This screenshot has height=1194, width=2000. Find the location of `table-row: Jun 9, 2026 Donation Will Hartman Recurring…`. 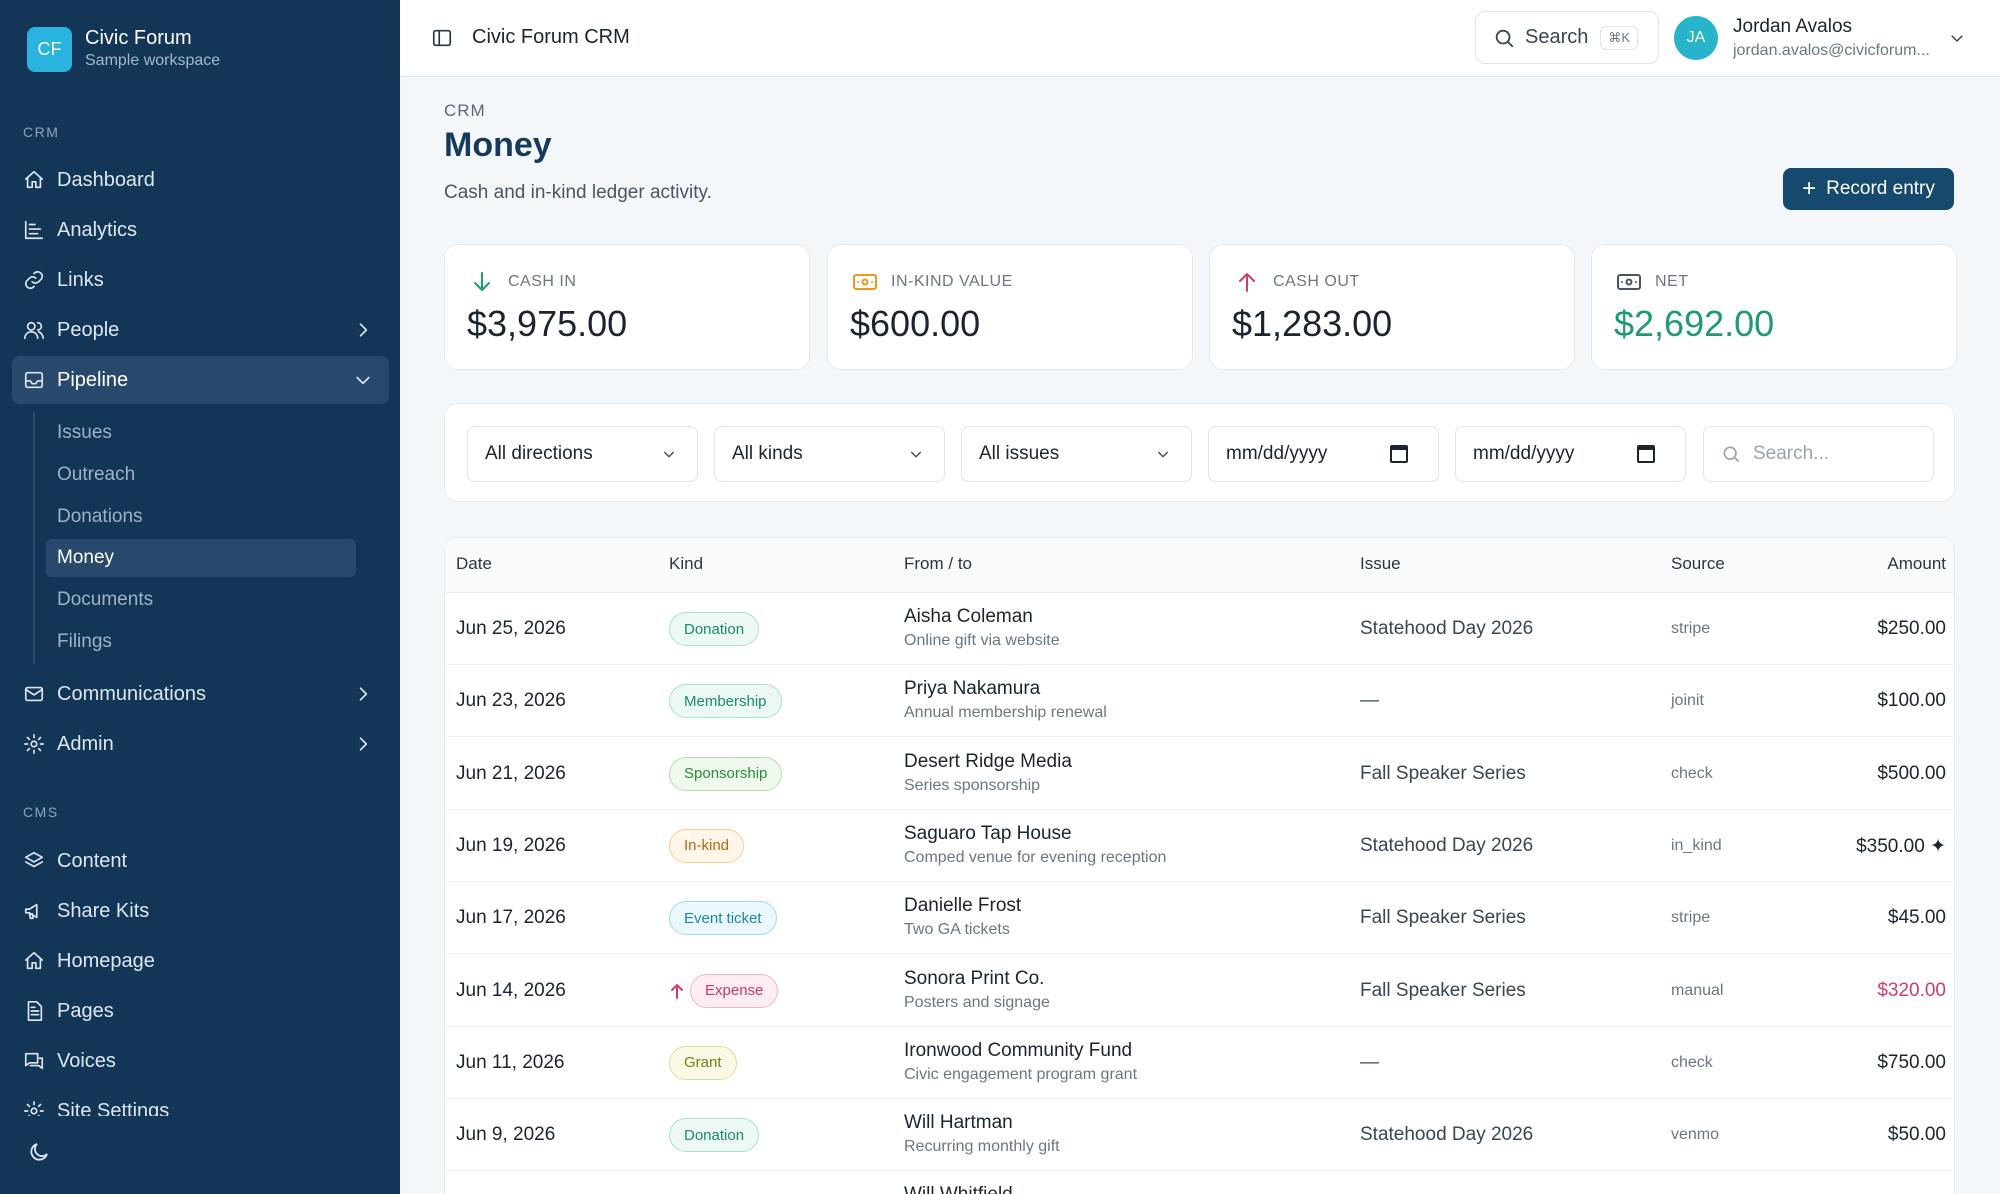

table-row: Jun 9, 2026 Donation Will Hartman Recurring… is located at coordinates (1199, 1135).